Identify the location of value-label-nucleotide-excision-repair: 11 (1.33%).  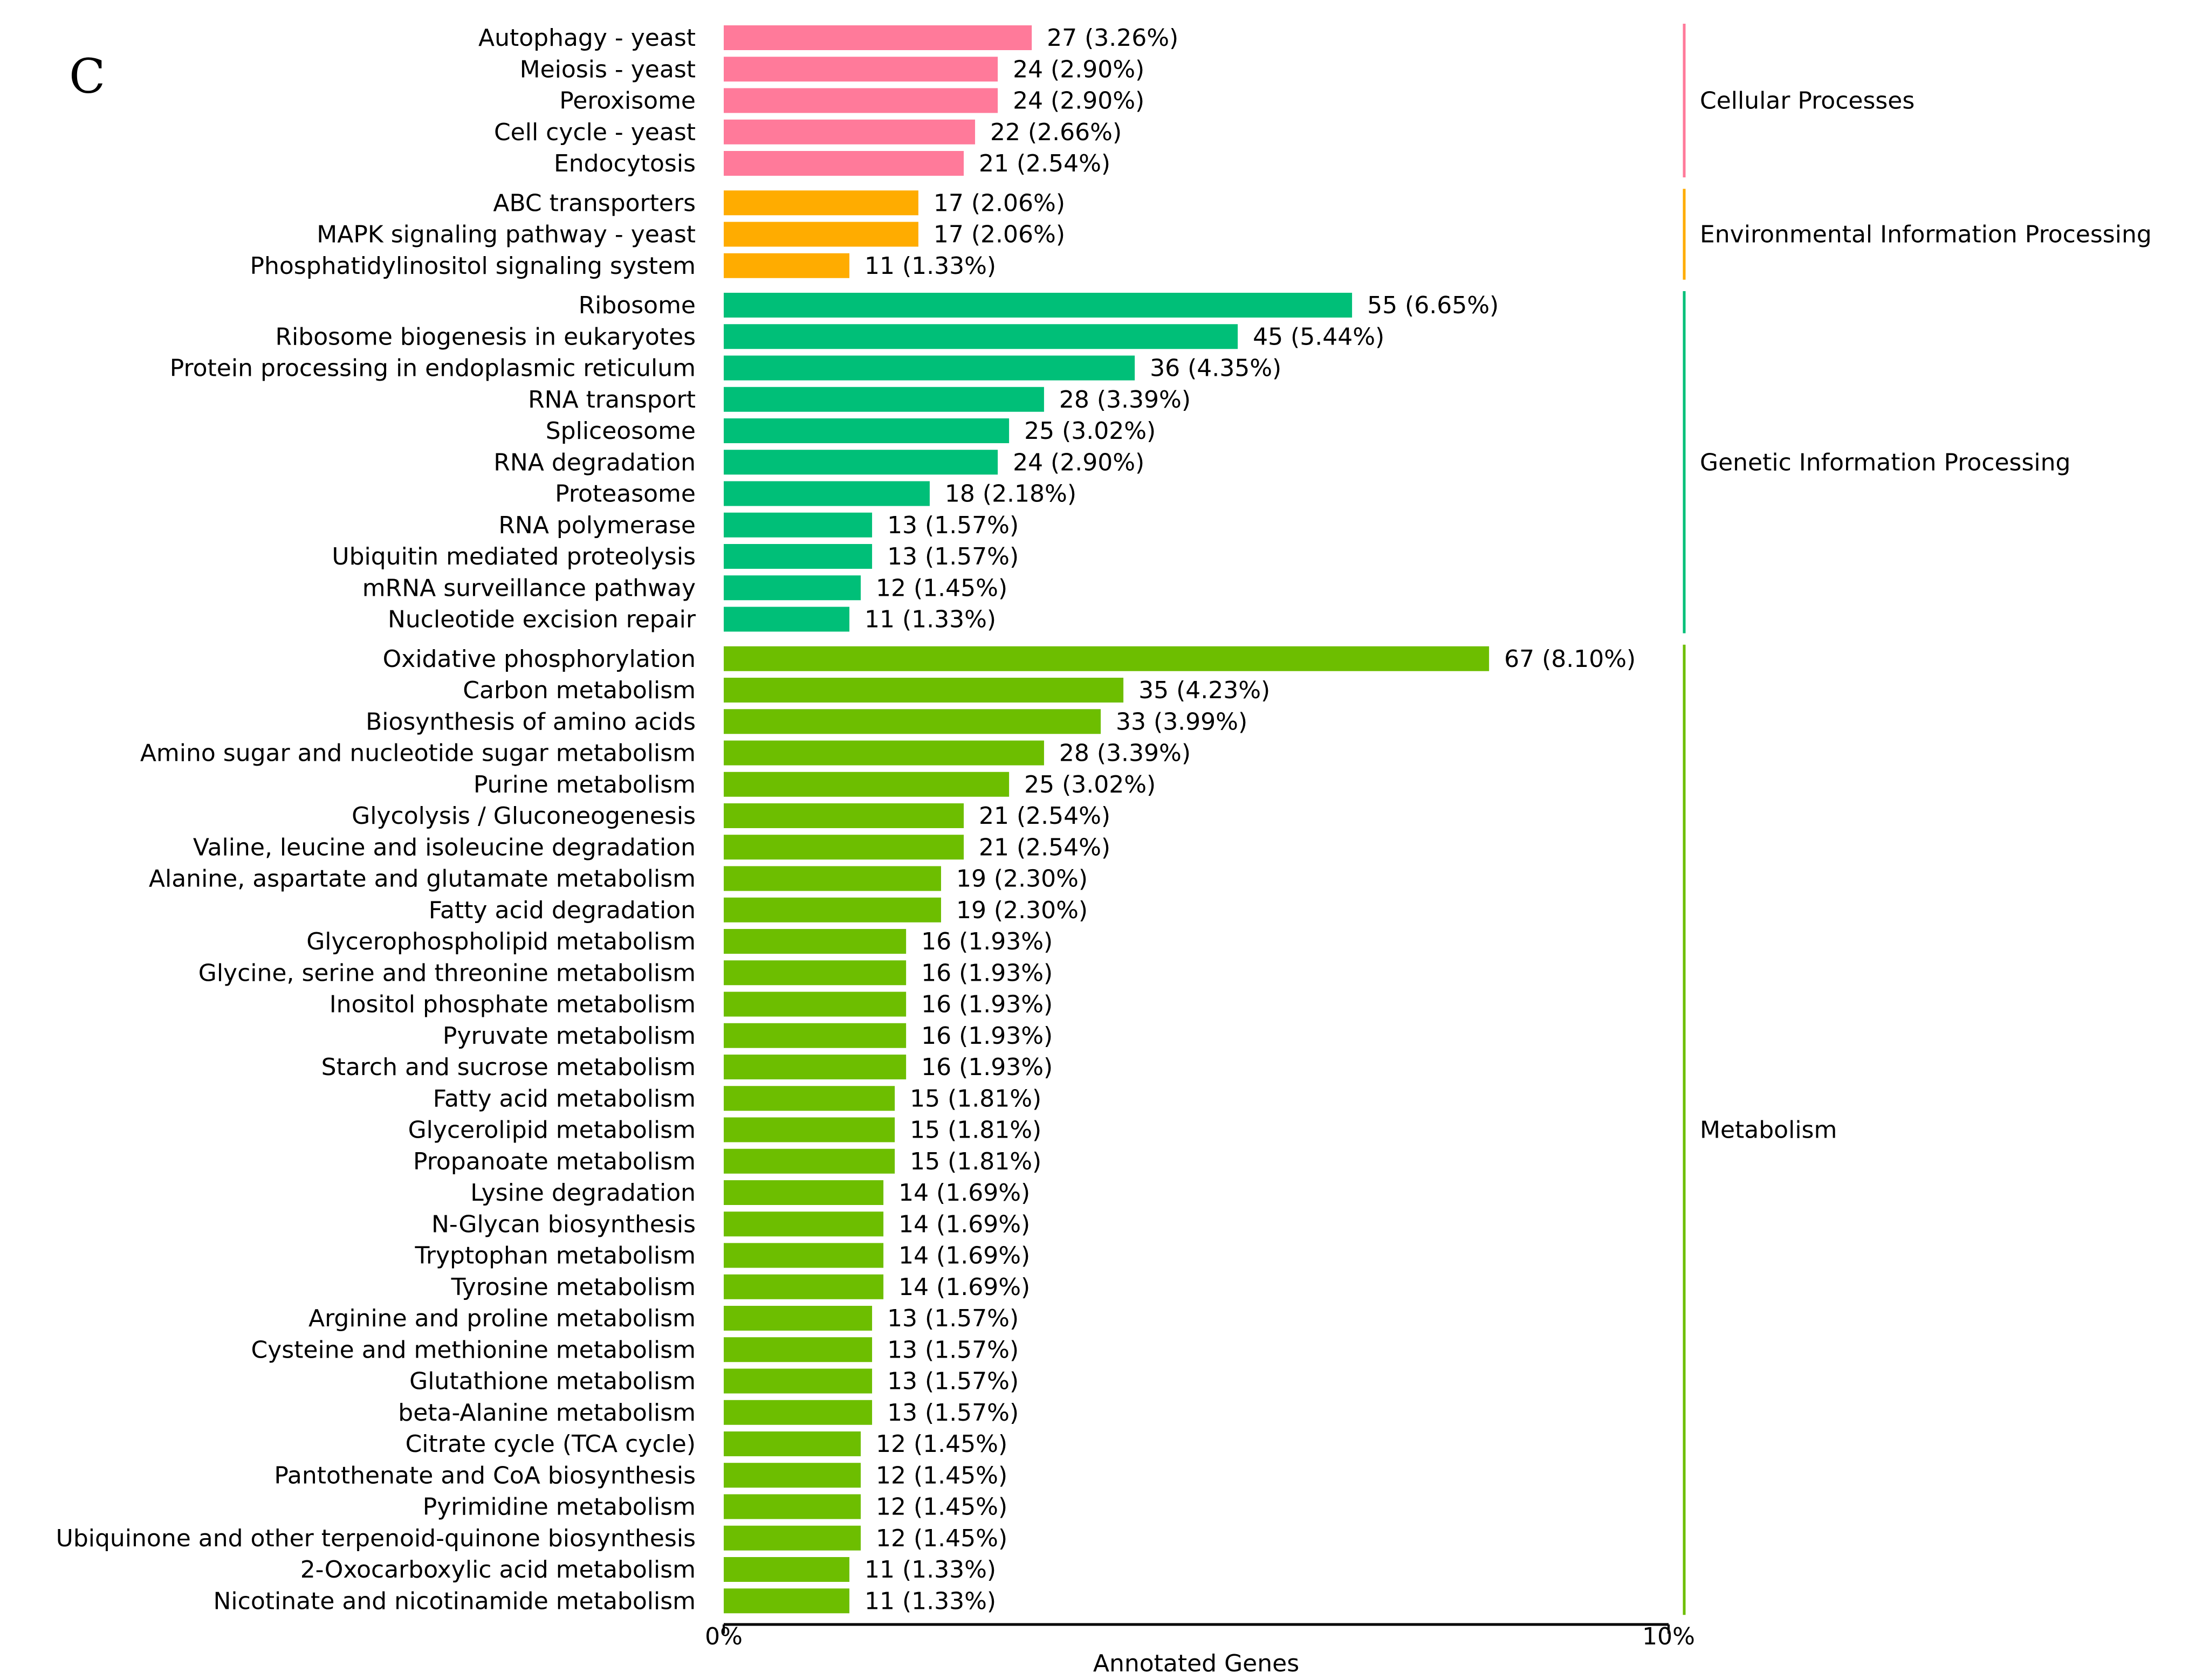
(930, 620).